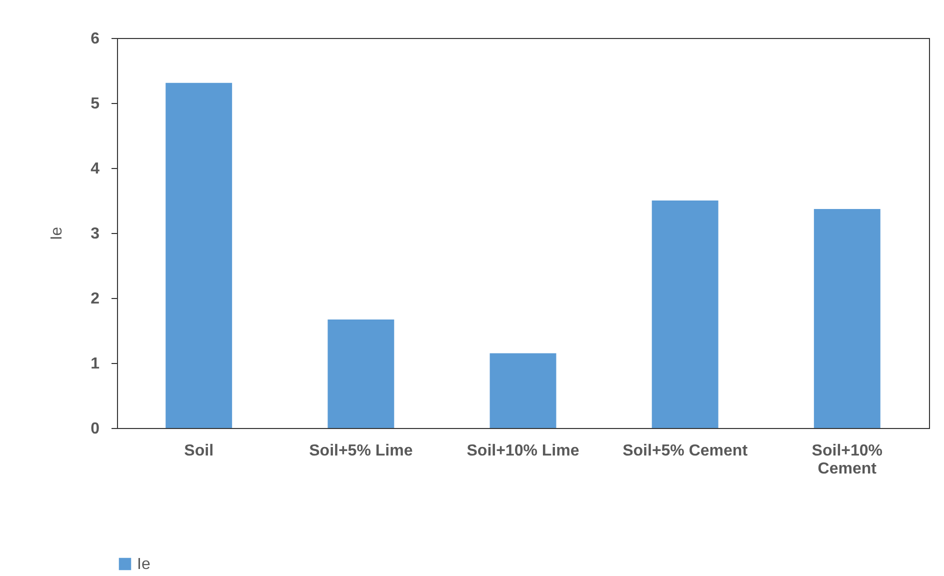 The image size is (944, 576). Describe the element at coordinates (523, 451) in the screenshot. I see `x-tick-label: Soil+10% Lime` at that location.